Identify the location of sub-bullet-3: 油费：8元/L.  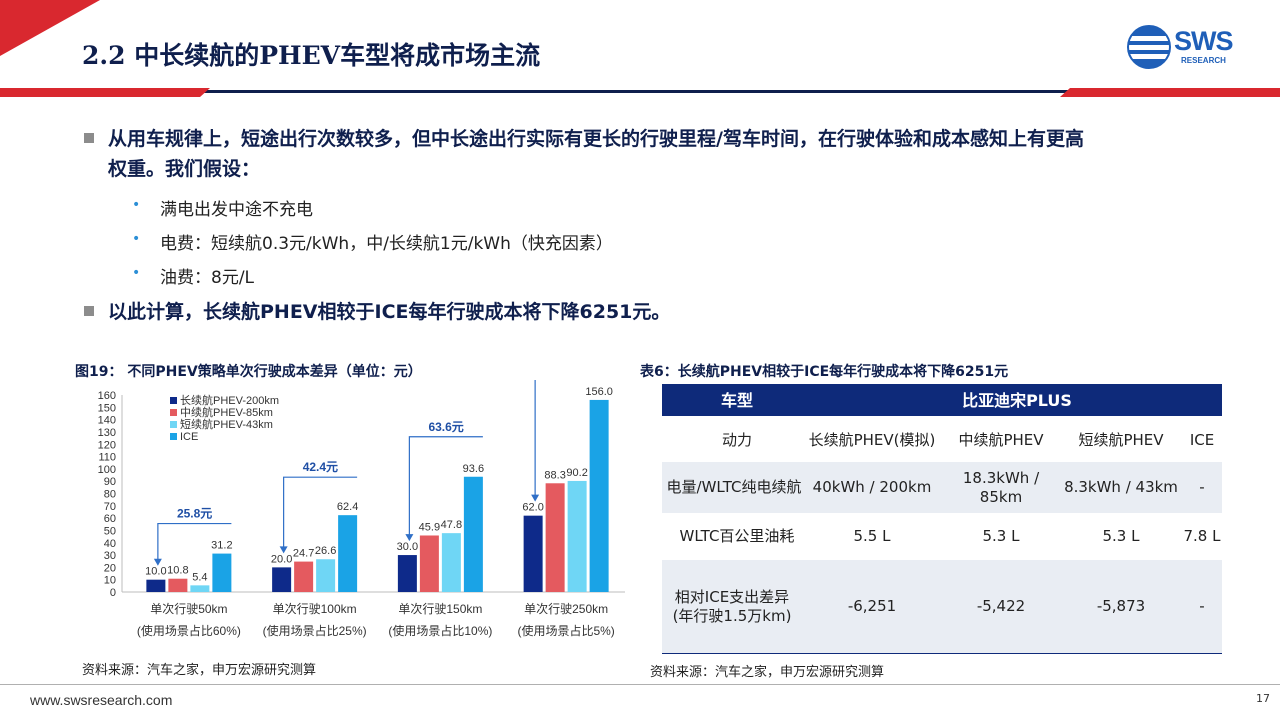
(207, 278).